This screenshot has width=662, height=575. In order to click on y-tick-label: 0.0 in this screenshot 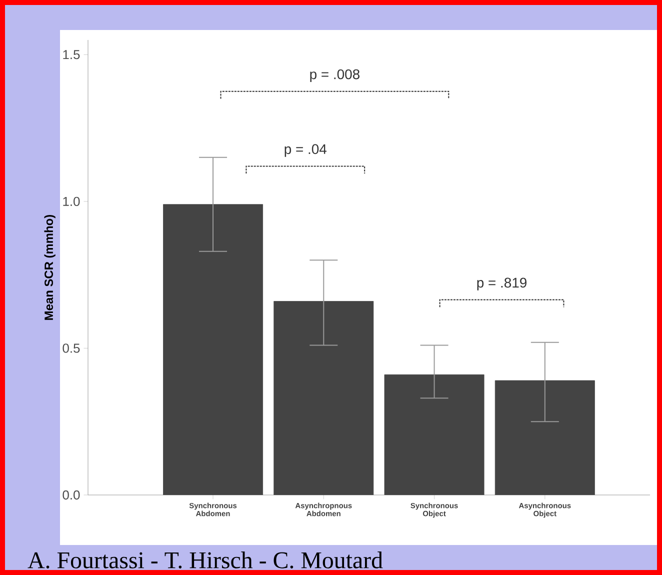, I will do `click(71, 495)`.